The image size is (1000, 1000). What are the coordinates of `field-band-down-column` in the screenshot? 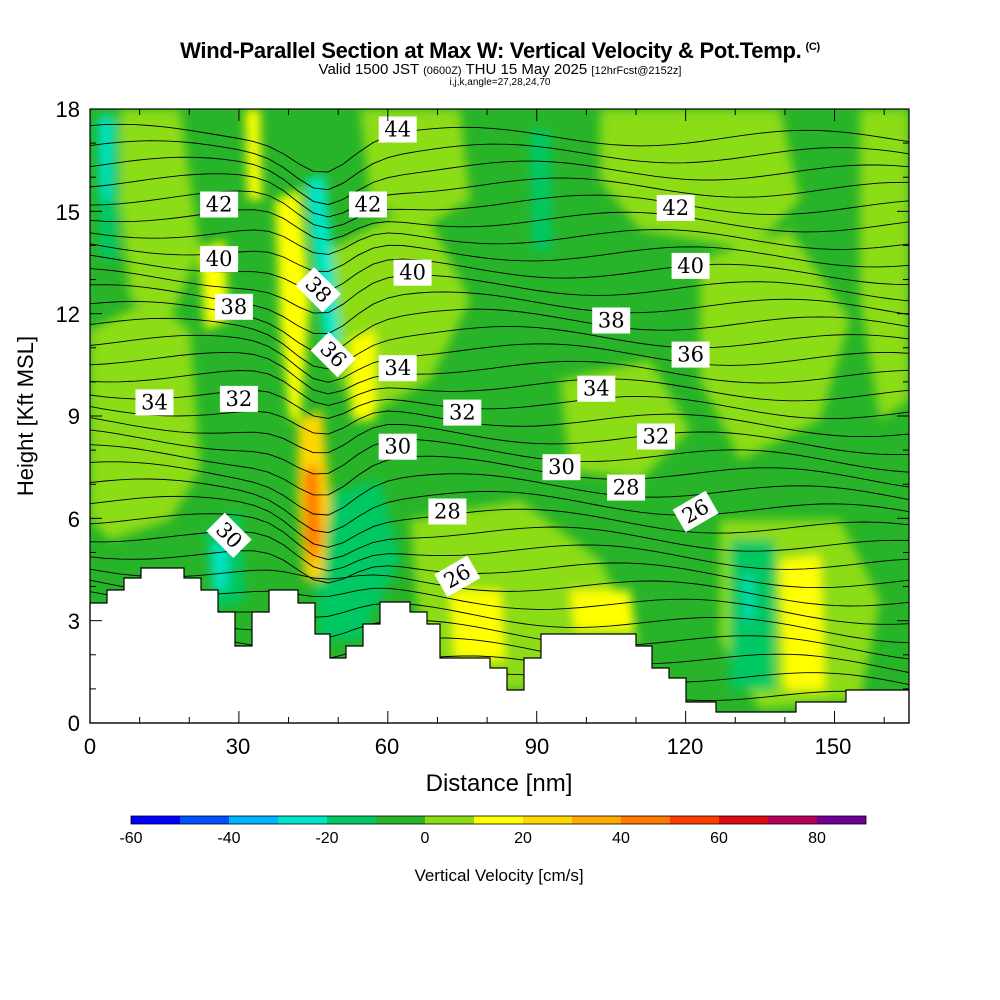 It's located at (322, 262).